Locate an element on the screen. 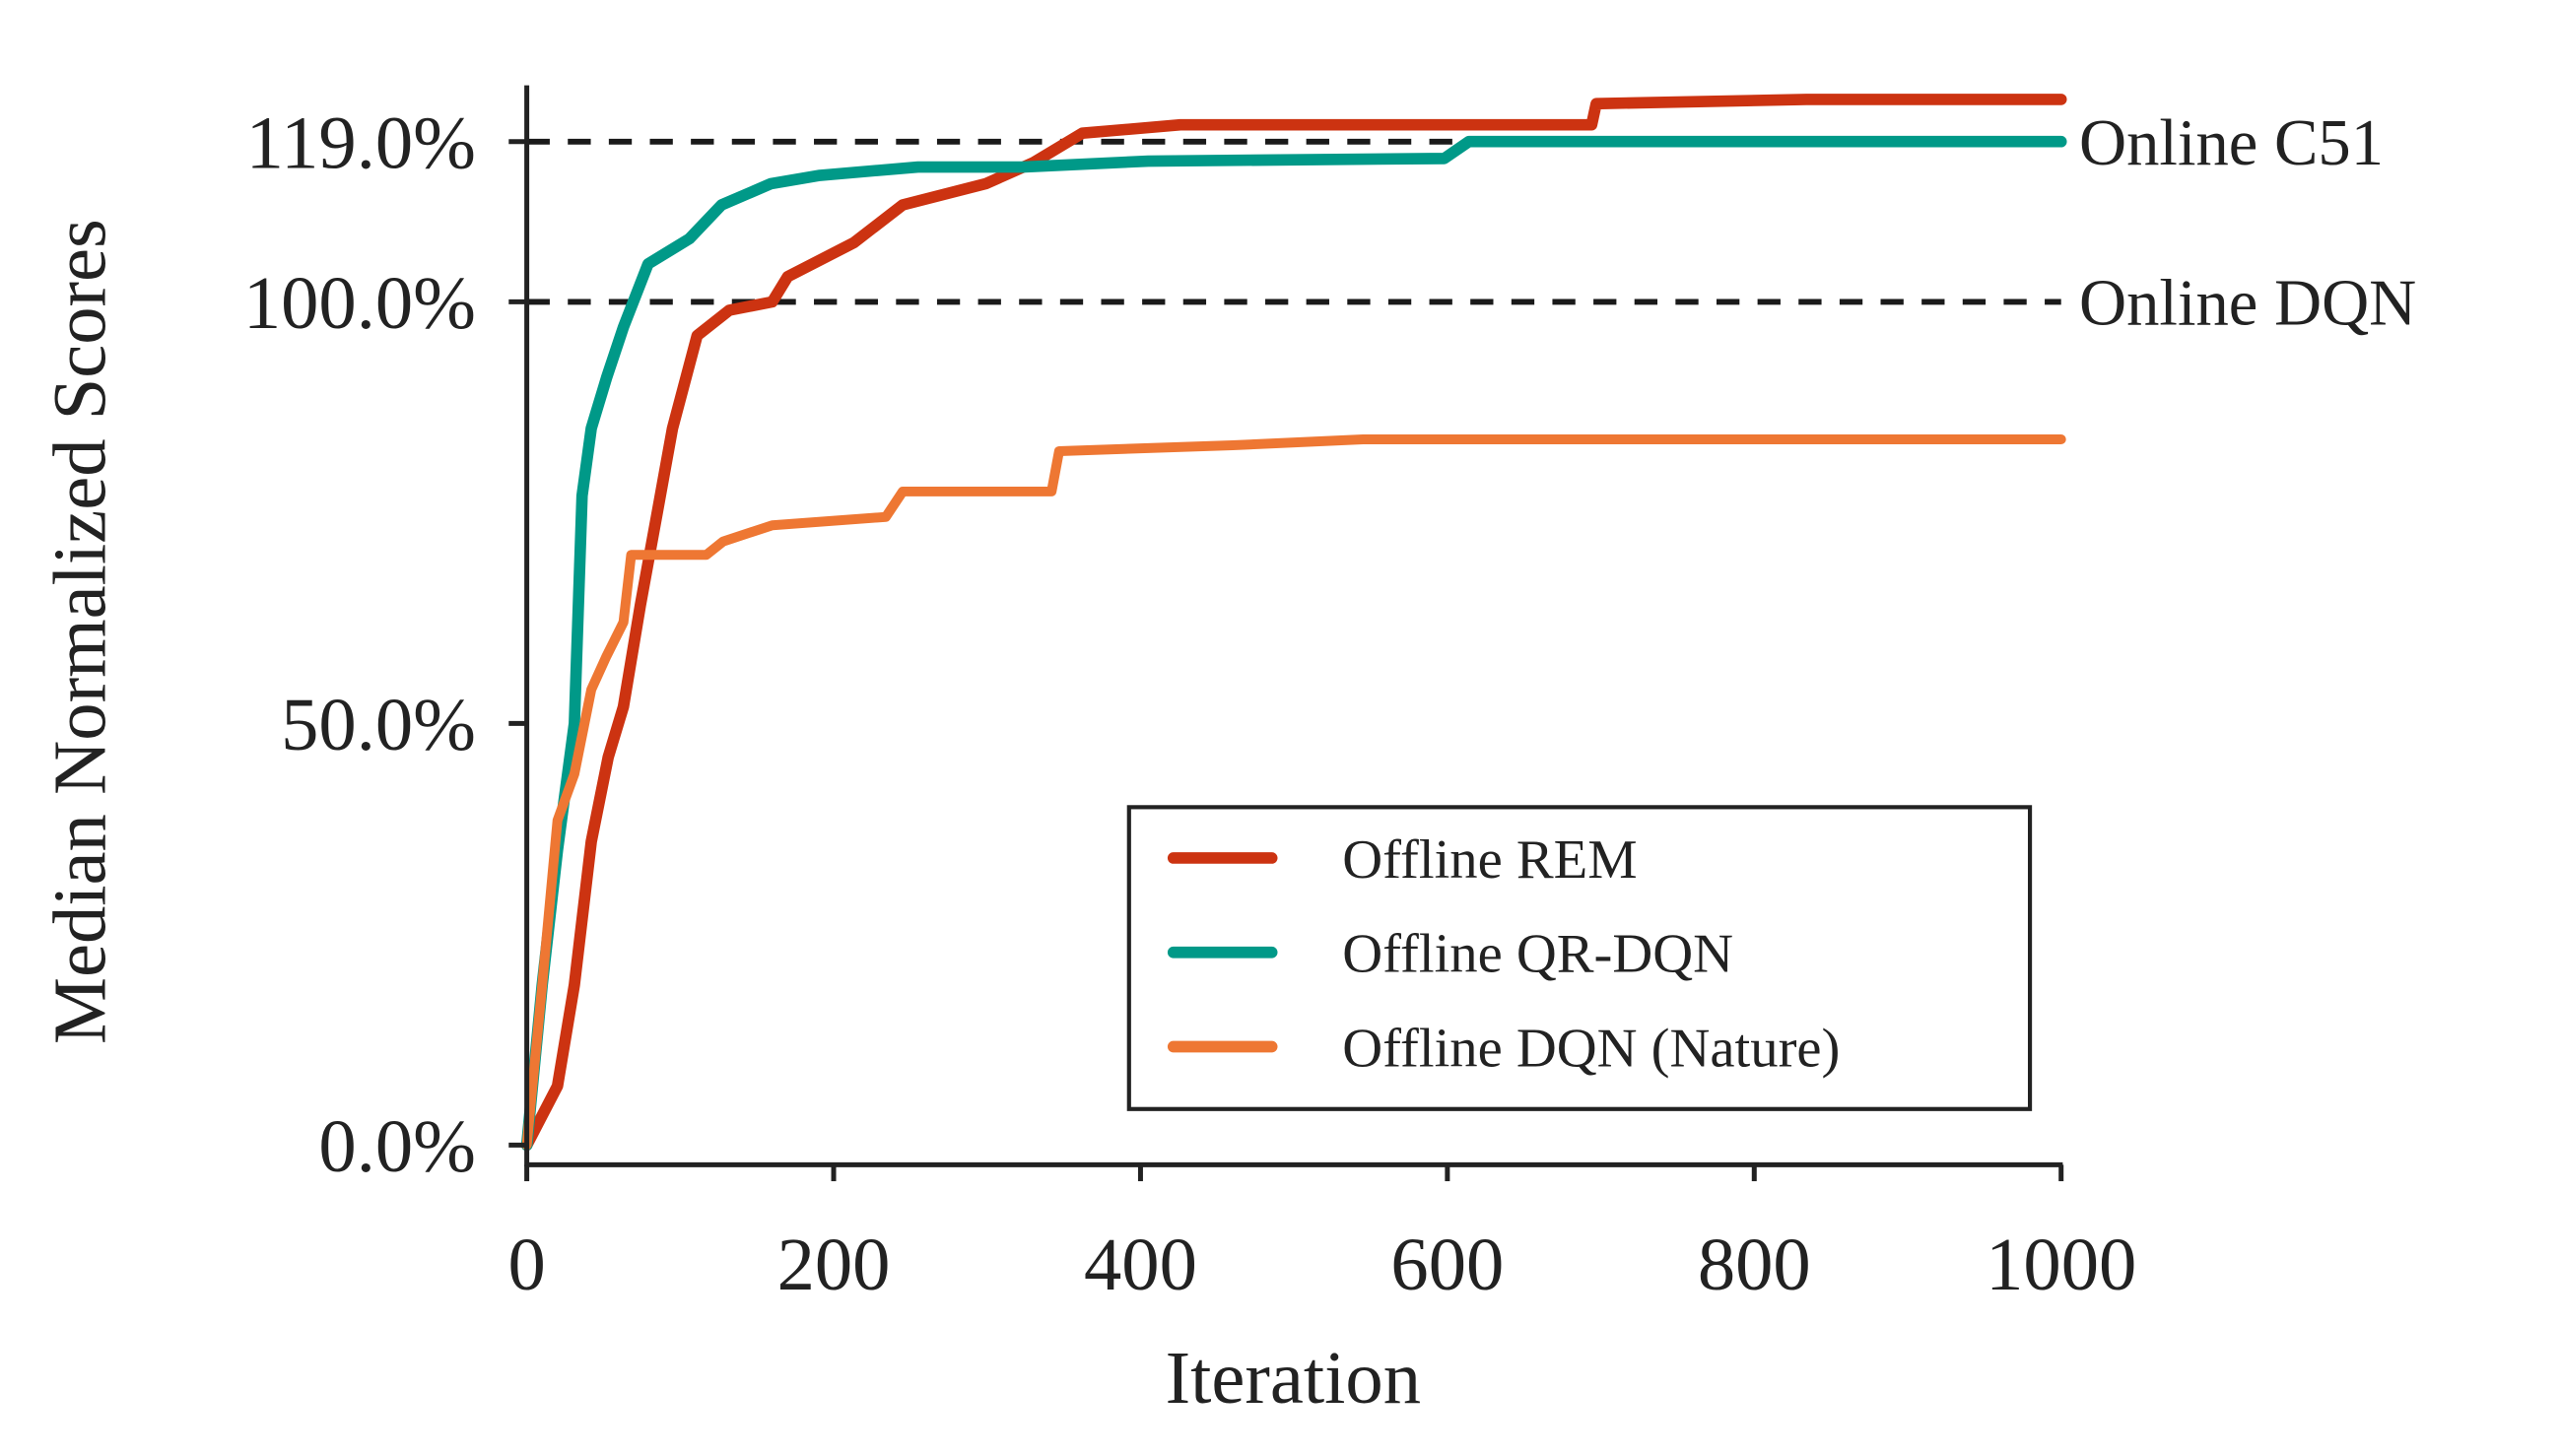 Image resolution: width=2560 pixels, height=1456 pixels. x-tick-label: 800 is located at coordinates (1755, 1264).